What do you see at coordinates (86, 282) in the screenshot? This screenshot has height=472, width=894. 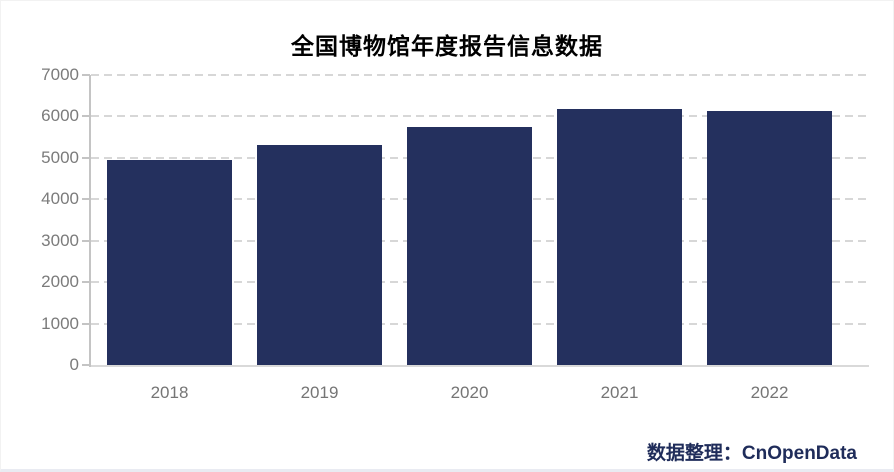 I see `y-axis-tick-2000` at bounding box center [86, 282].